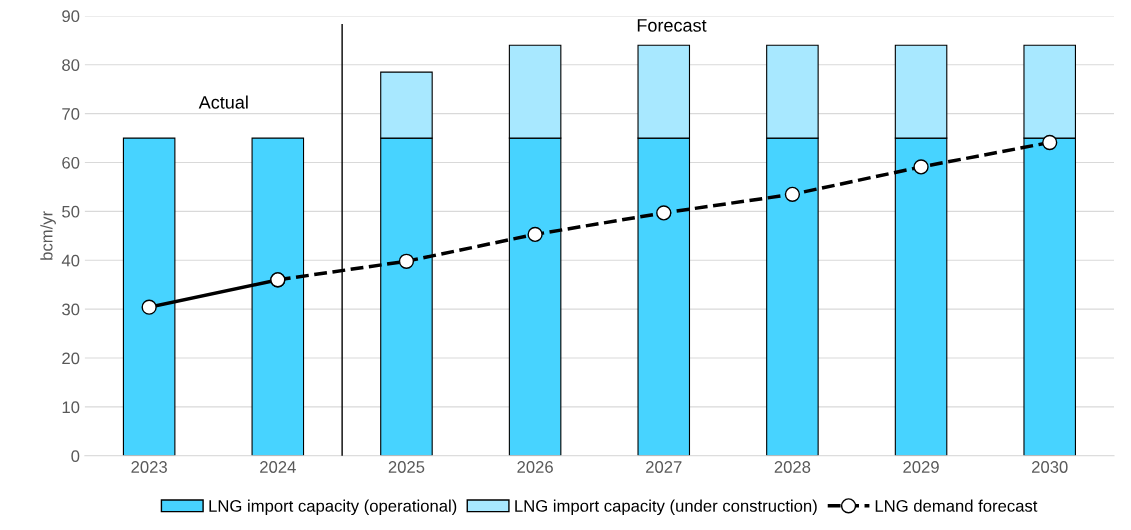 This screenshot has height=530, width=1131. I want to click on y-axis-title: bcm/yr, so click(48, 235).